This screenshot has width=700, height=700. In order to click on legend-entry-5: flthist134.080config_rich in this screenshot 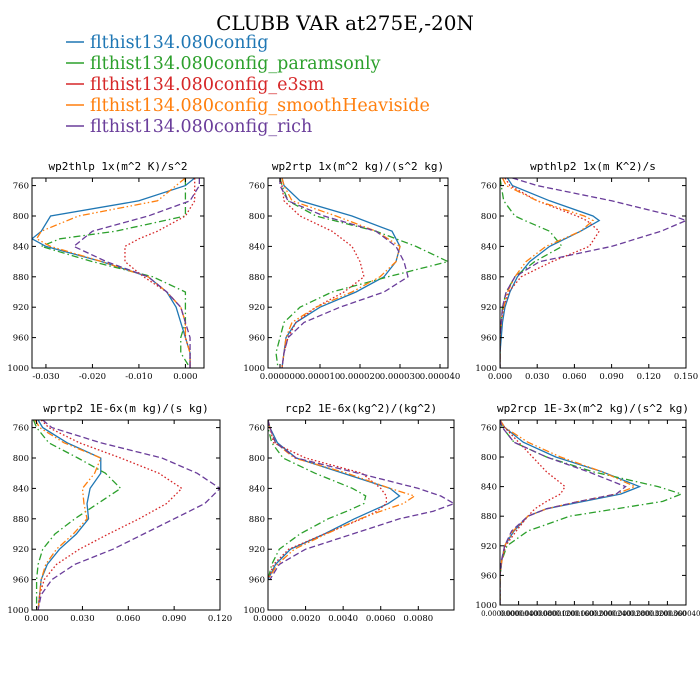, I will do `click(201, 127)`.